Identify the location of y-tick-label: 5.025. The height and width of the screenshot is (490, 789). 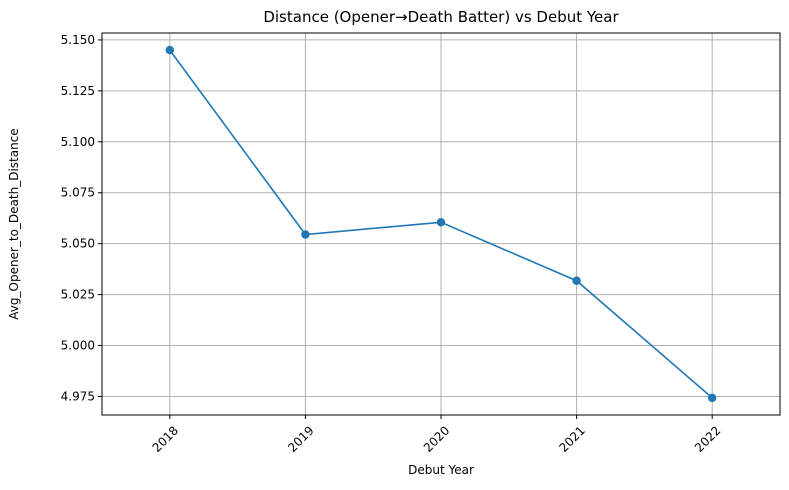
(78, 295).